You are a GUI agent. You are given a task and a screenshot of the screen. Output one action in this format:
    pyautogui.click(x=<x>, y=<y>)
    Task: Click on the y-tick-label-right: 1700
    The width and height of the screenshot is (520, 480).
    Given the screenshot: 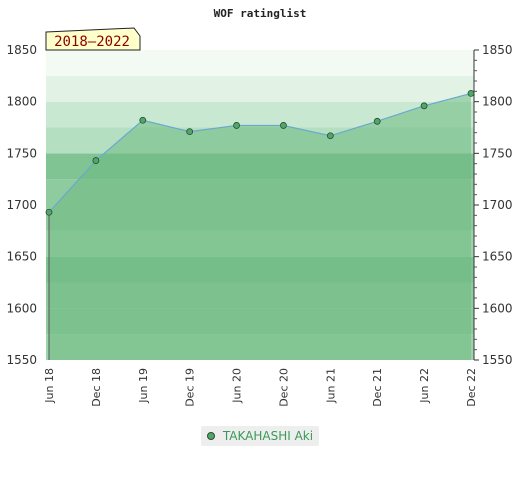 What is the action you would take?
    pyautogui.click(x=497, y=205)
    